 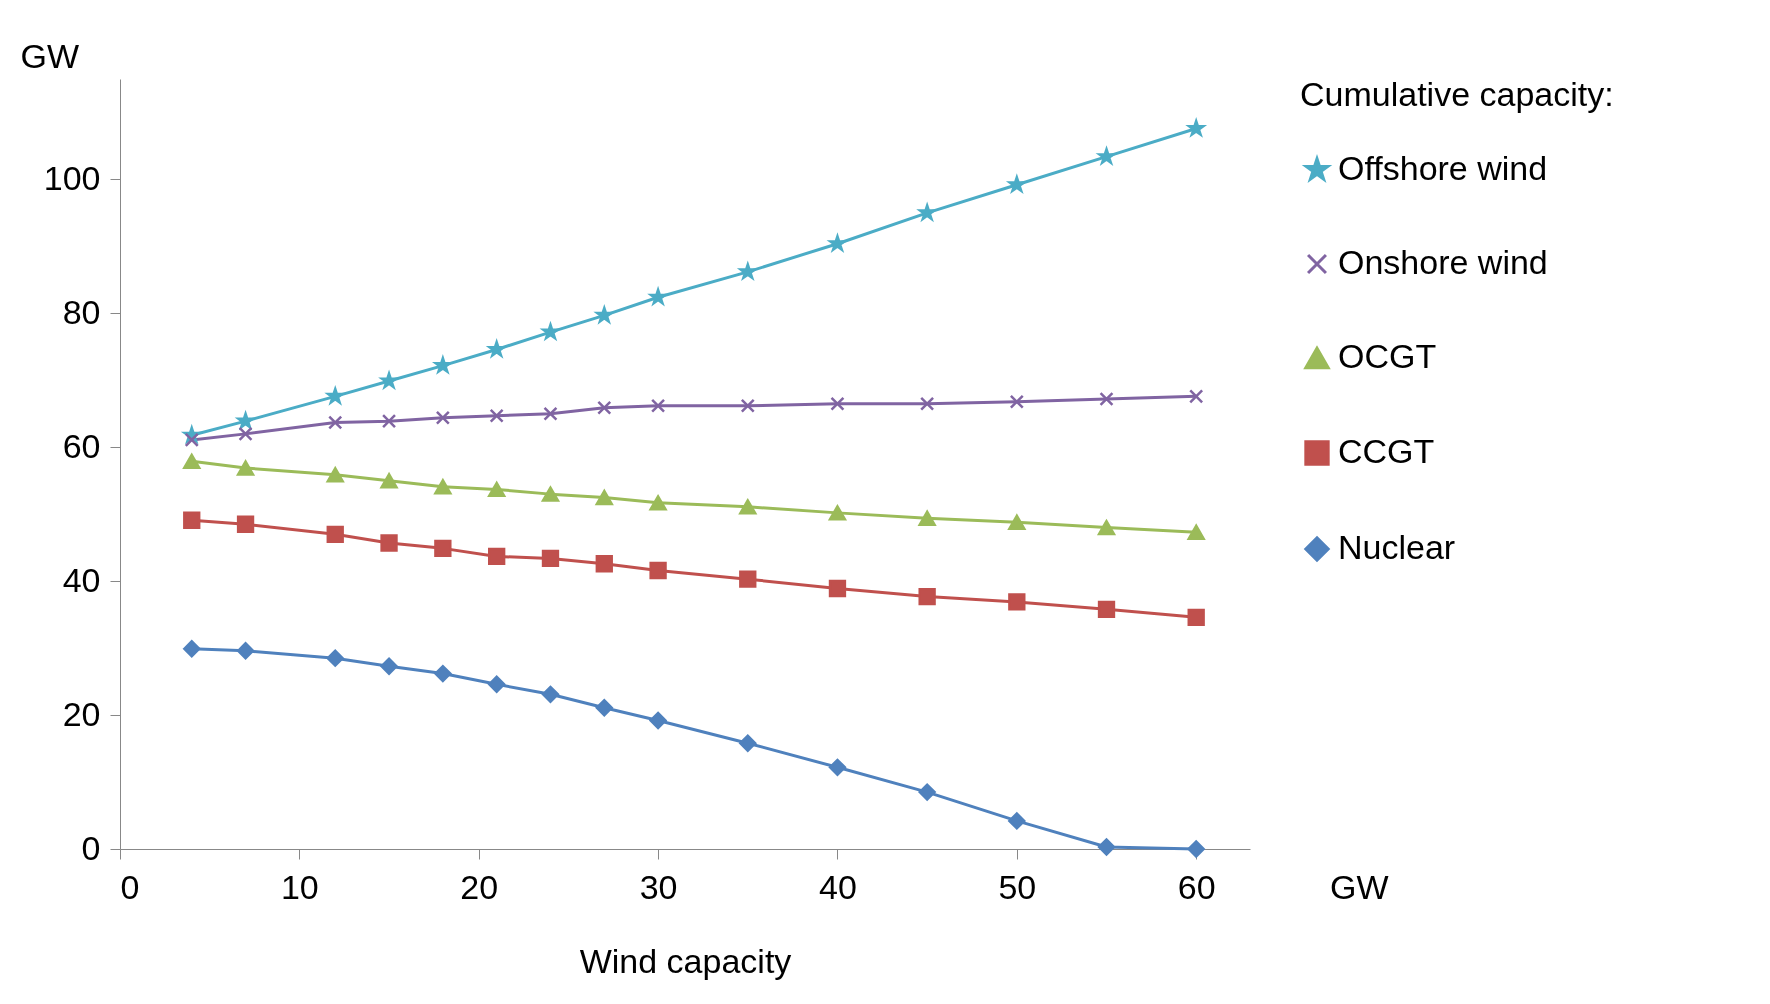 What do you see at coordinates (72, 177) in the screenshot?
I see `y-tick-label: 100` at bounding box center [72, 177].